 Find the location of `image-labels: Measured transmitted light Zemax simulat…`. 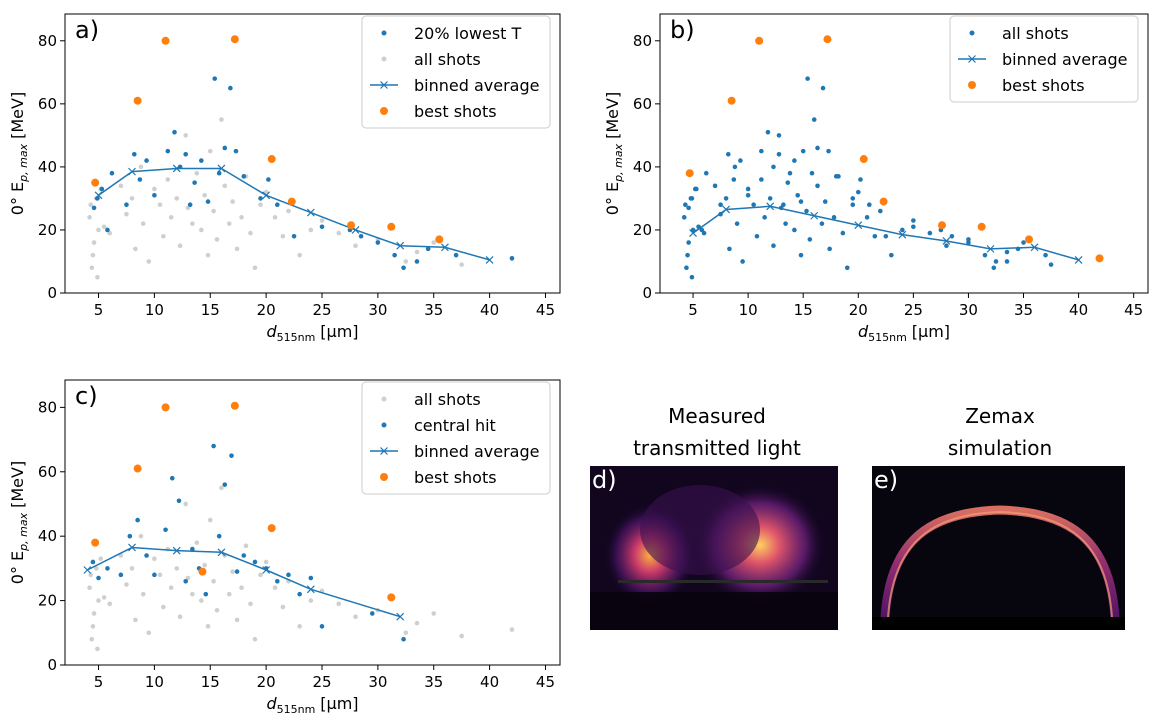

image-labels: Measured transmitted light Zemax simulat… is located at coordinates (822, 449).